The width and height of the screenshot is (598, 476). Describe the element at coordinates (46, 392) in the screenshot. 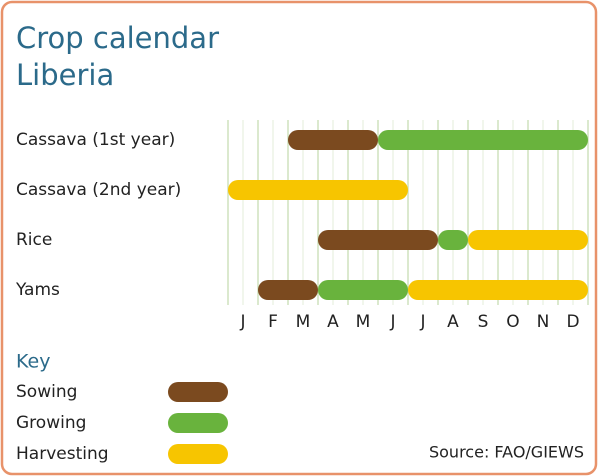

I see `legend-label: Sowing` at that location.